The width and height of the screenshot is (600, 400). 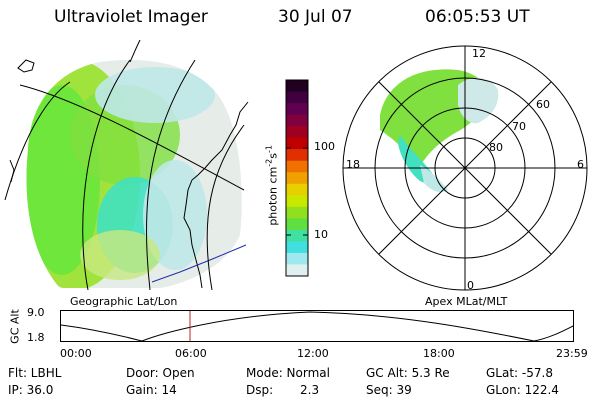 I want to click on mlt-label-18: 18, so click(x=353, y=164).